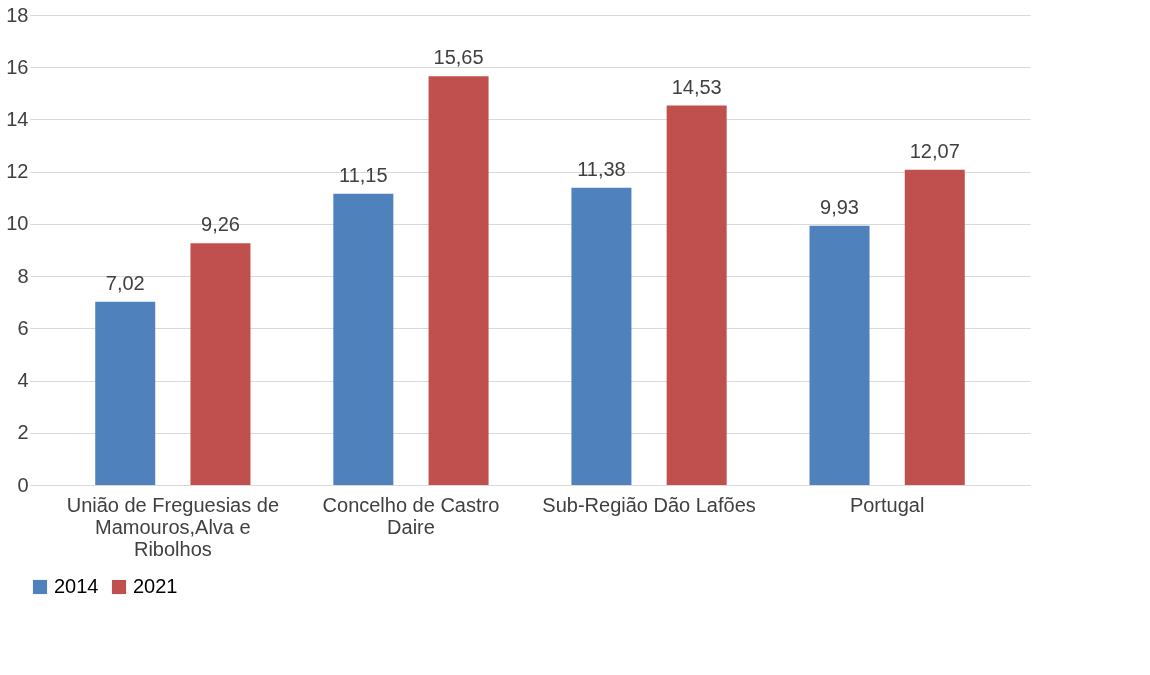 The width and height of the screenshot is (1150, 675). Describe the element at coordinates (23, 432) in the screenshot. I see `y-tick-label: 2` at that location.